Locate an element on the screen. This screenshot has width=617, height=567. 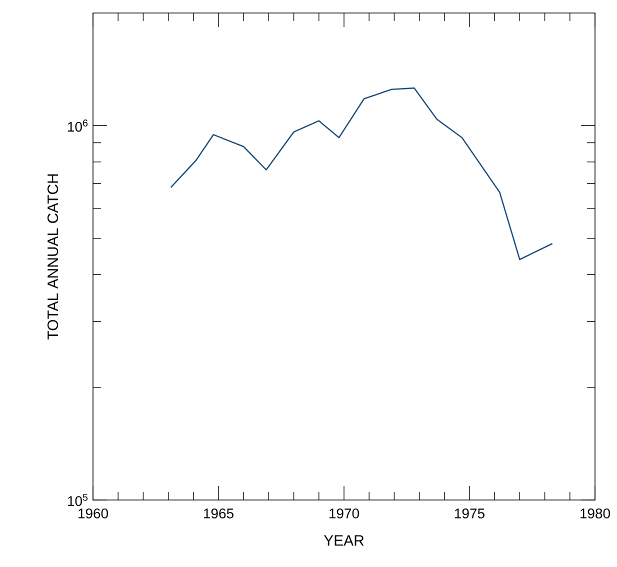
y-tick-label: 10$^{5}$ is located at coordinates (78, 500).